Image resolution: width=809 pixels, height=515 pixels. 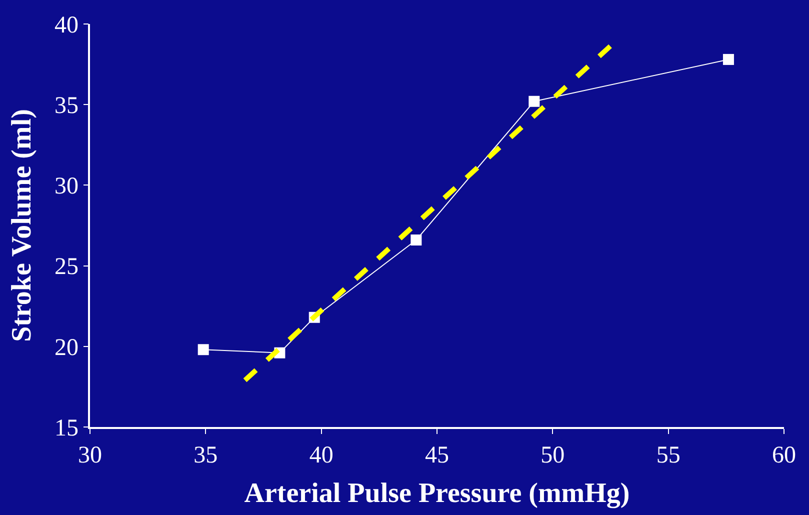 I want to click on y-axis-title: Stroke Volume (ml), so click(x=22, y=225).